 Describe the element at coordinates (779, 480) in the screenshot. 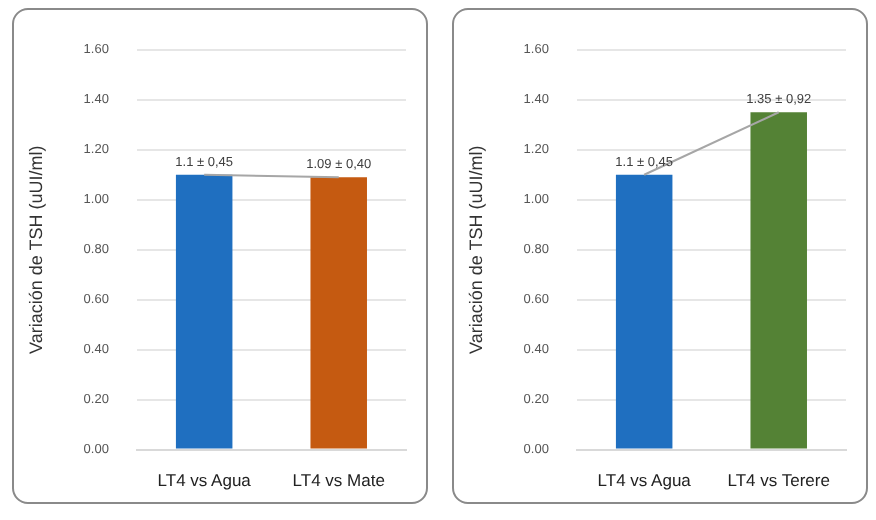

I see `x-tick-label: LT4 vs Terere` at that location.